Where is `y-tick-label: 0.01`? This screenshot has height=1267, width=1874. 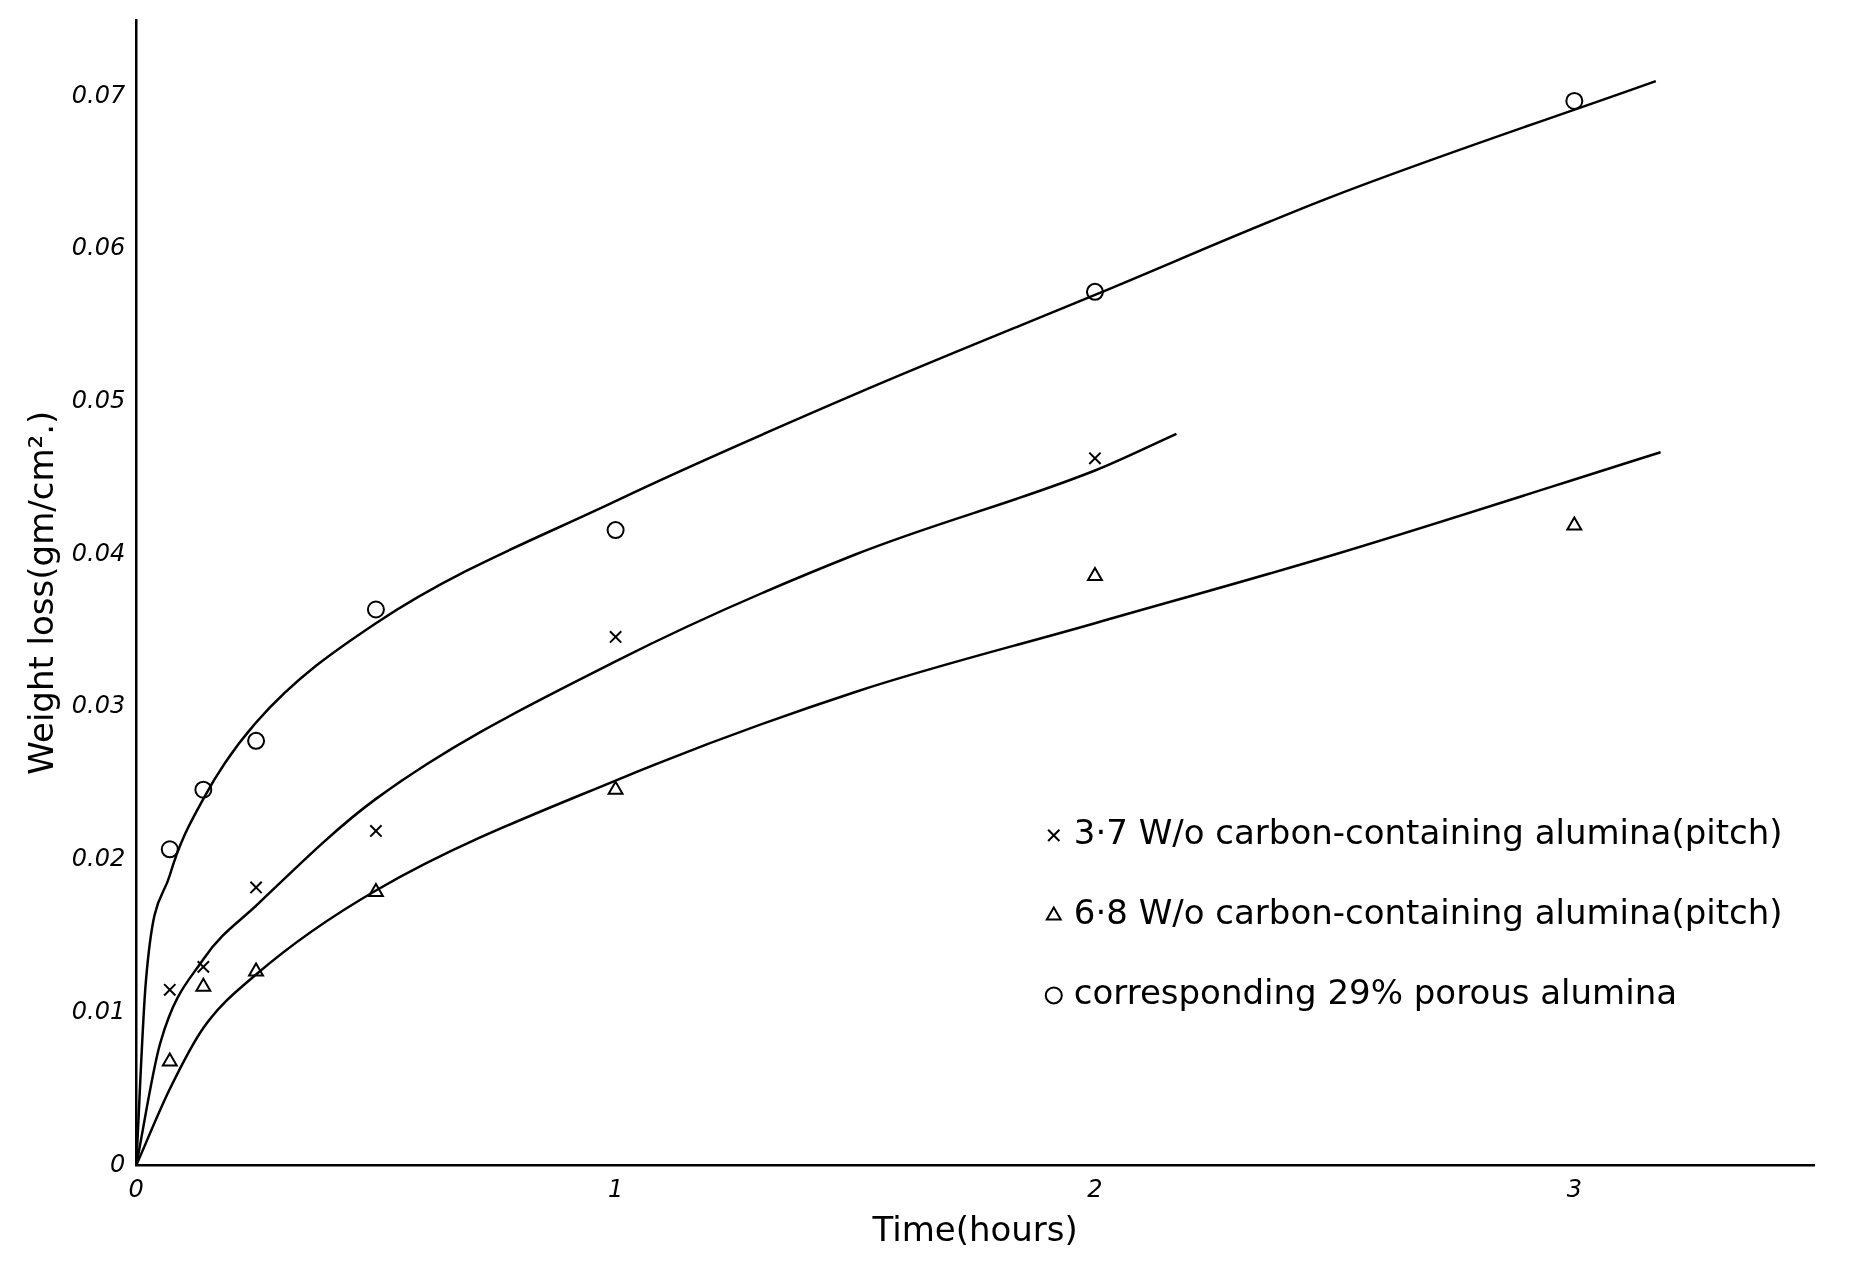
y-tick-label: 0.01 is located at coordinates (98, 1010).